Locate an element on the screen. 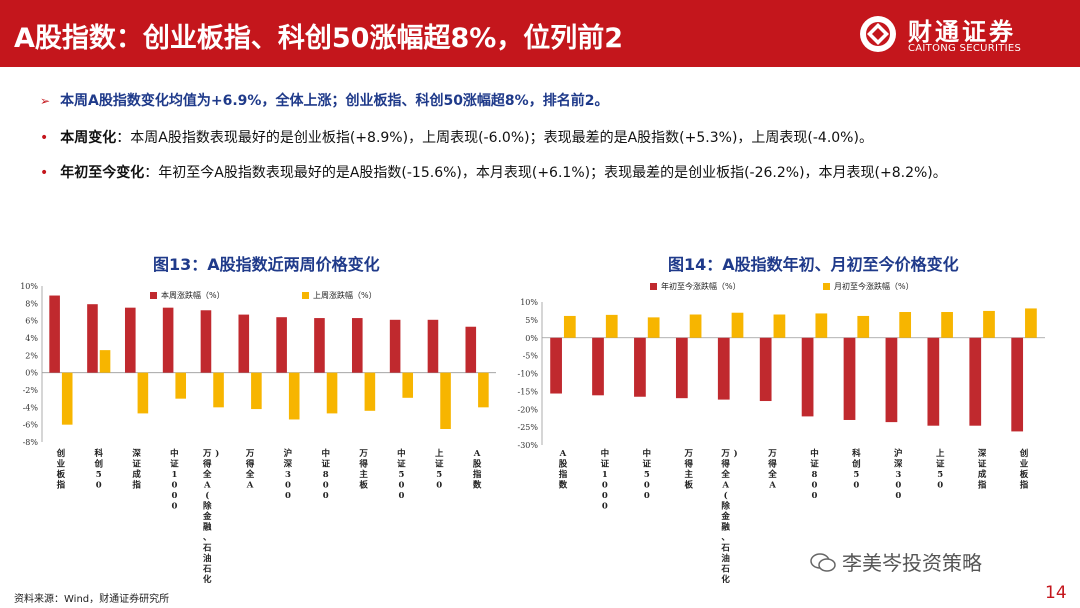  page-number: 14 is located at coordinates (1056, 593).